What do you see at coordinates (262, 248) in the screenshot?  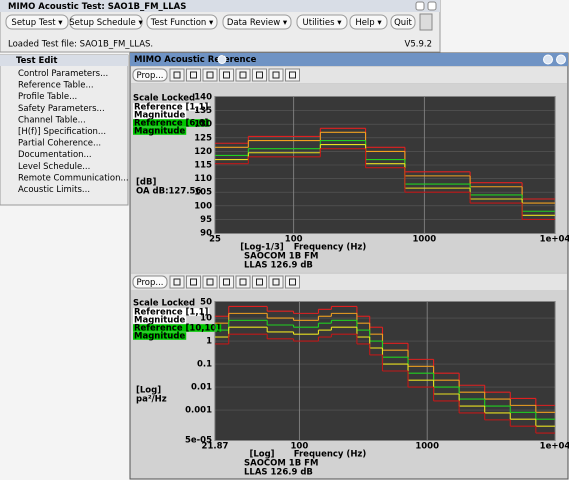 I see `x-scale: [Log-1/3]` at bounding box center [262, 248].